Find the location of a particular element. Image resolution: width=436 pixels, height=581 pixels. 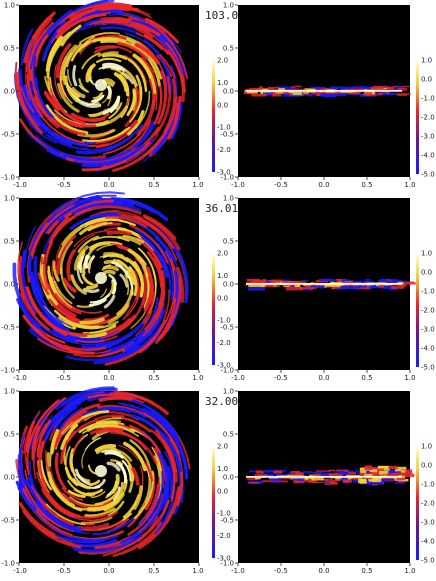

panel-label: (c) is located at coordinates (384, 407).